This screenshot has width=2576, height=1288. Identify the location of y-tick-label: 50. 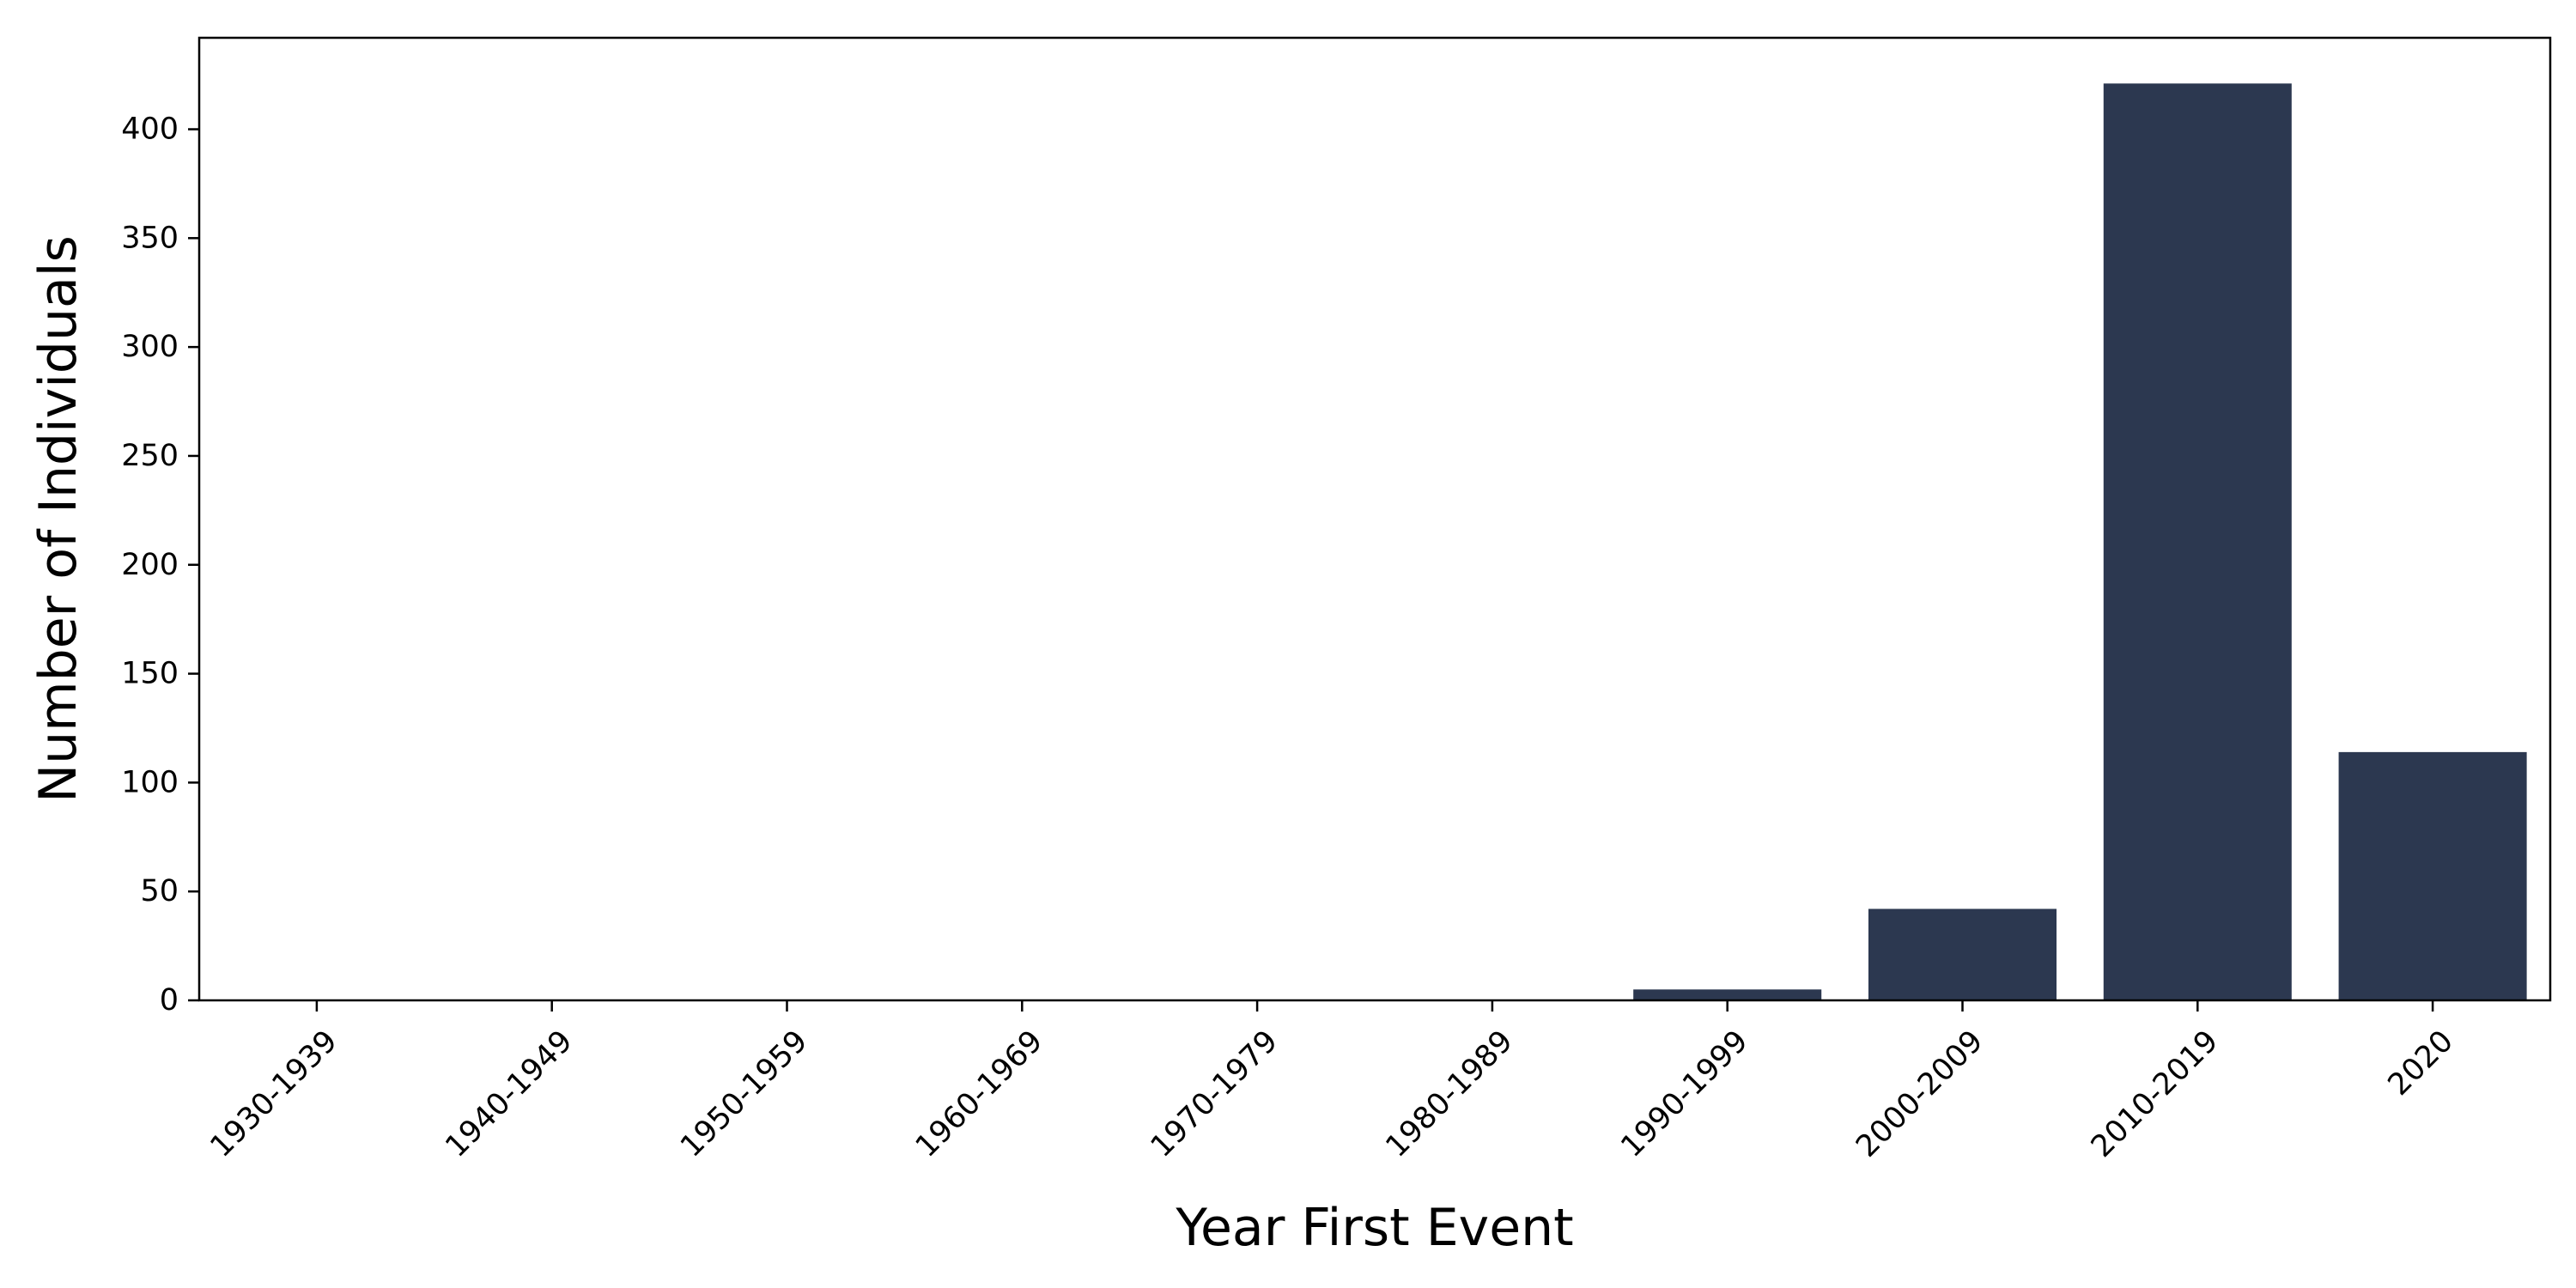
(159, 891).